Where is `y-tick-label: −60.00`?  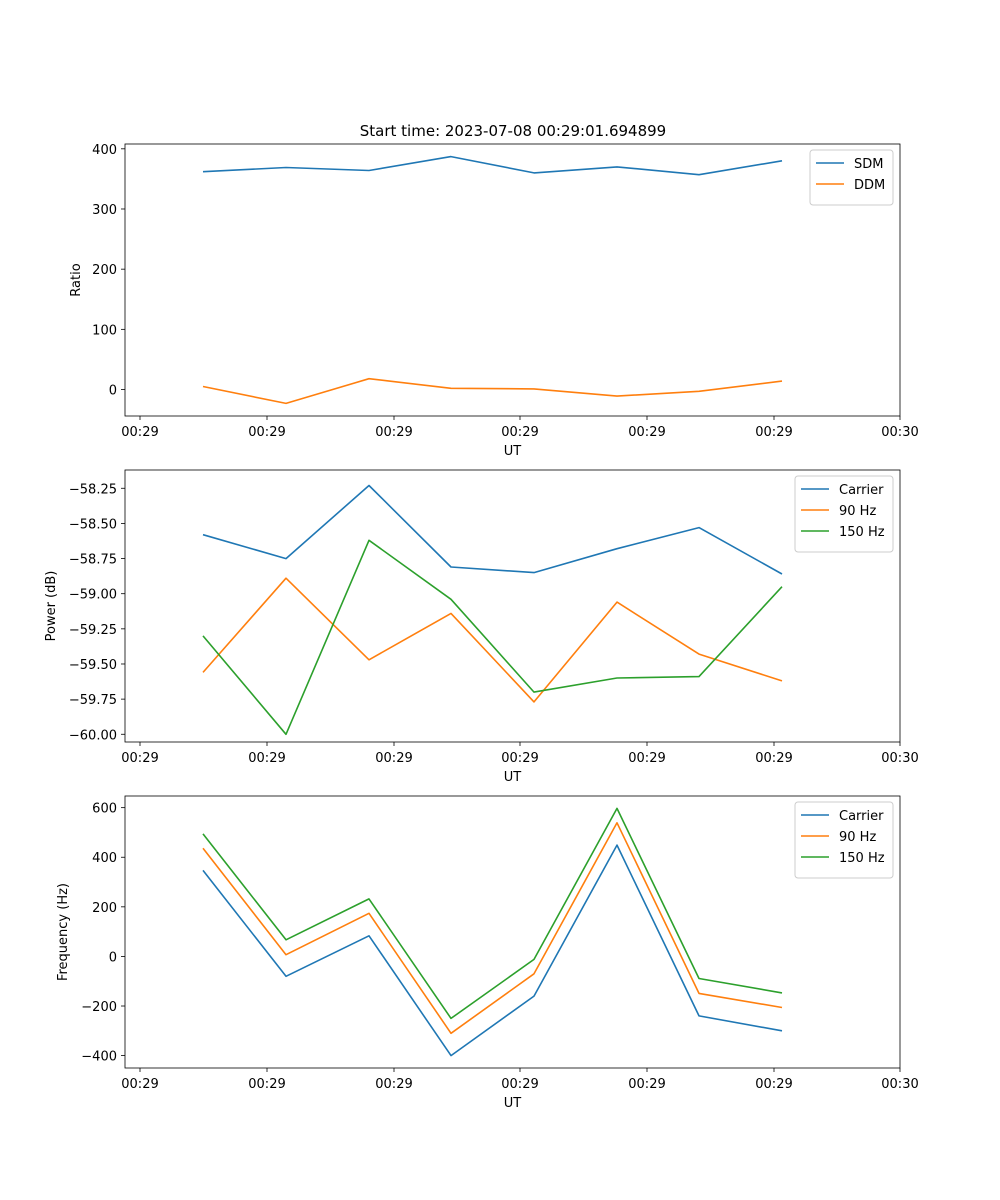
y-tick-label: −60.00 is located at coordinates (93, 735).